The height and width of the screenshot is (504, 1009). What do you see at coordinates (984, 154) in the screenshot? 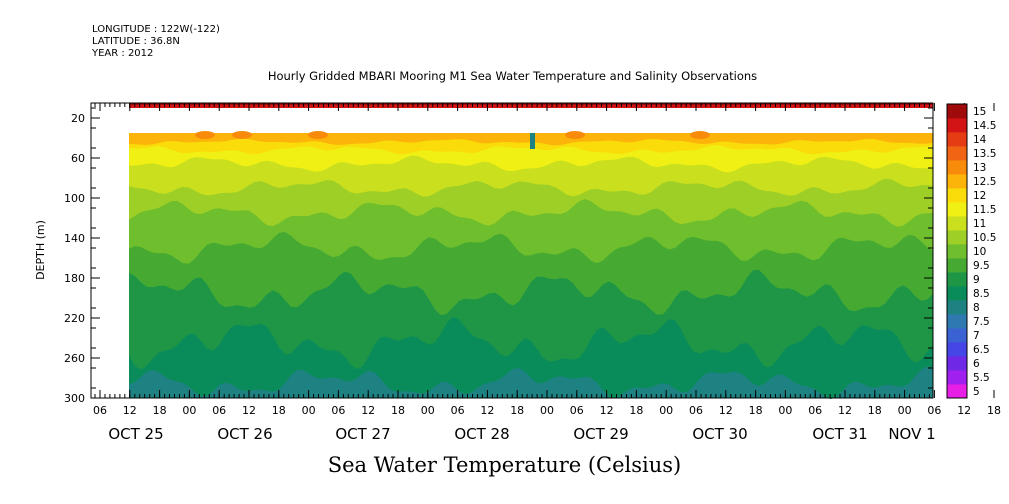
I see `colorbar-label: 13.5` at bounding box center [984, 154].